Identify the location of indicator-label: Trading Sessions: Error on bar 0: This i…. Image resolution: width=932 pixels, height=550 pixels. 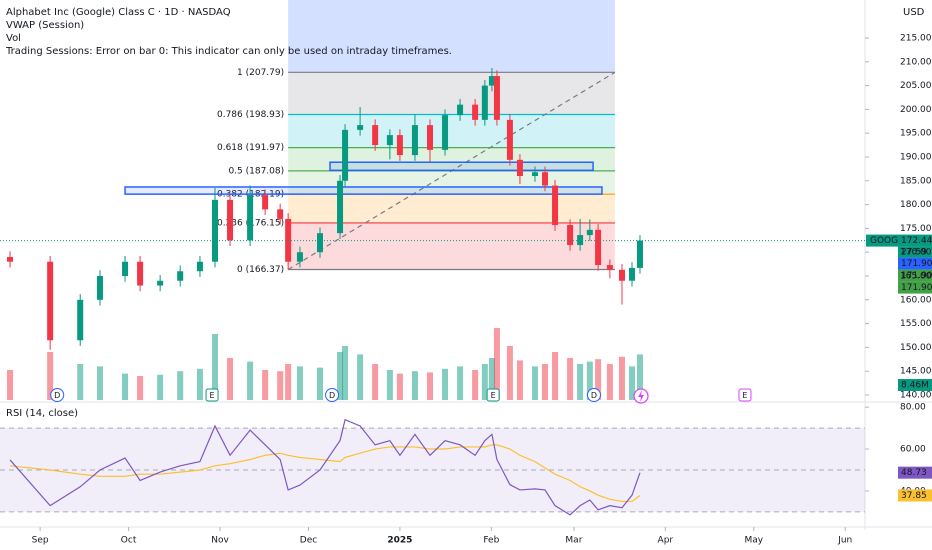
(228, 51).